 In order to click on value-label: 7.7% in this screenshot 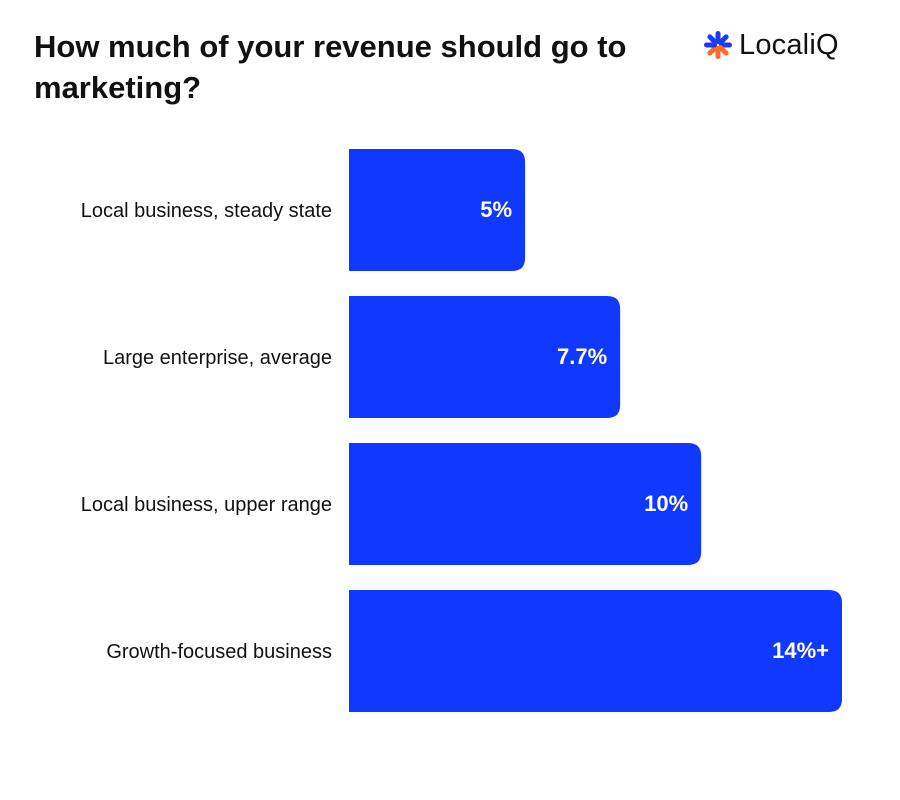, I will do `click(582, 356)`.